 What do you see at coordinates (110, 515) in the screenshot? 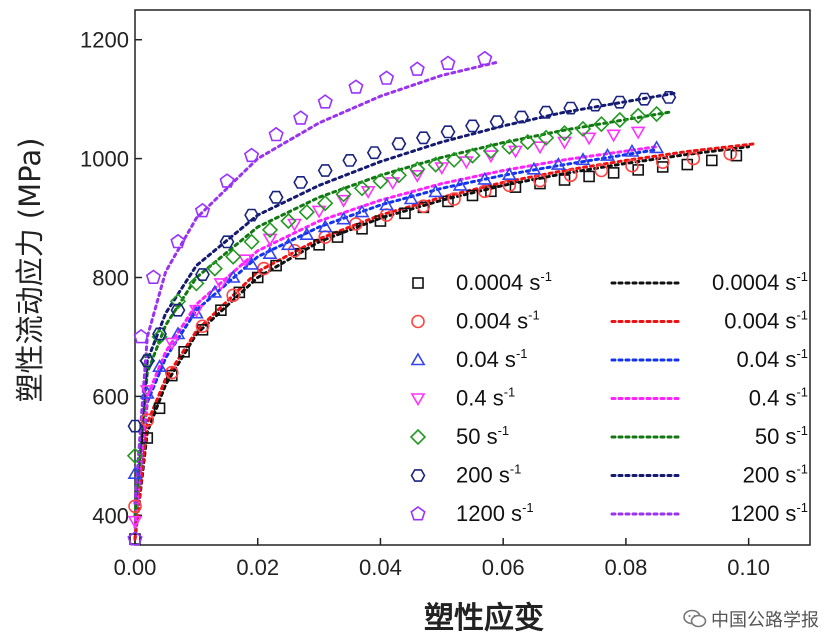
I see `y-tick-label: 400` at bounding box center [110, 515].